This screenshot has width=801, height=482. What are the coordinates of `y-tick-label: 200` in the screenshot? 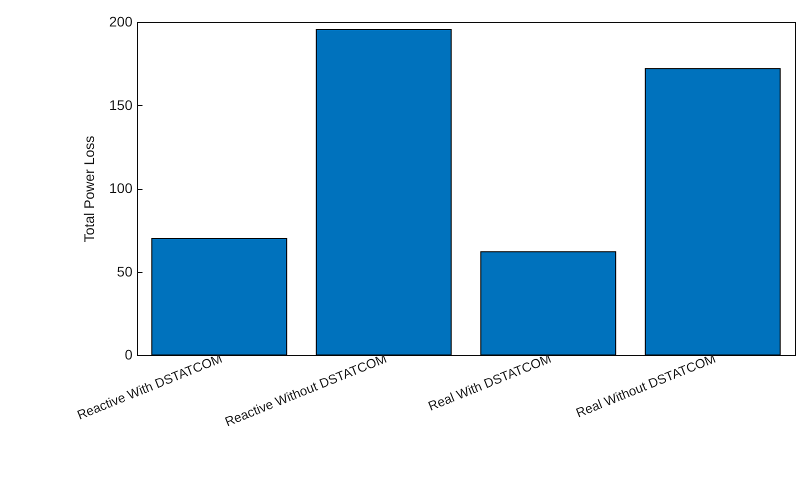 It's located at (121, 22).